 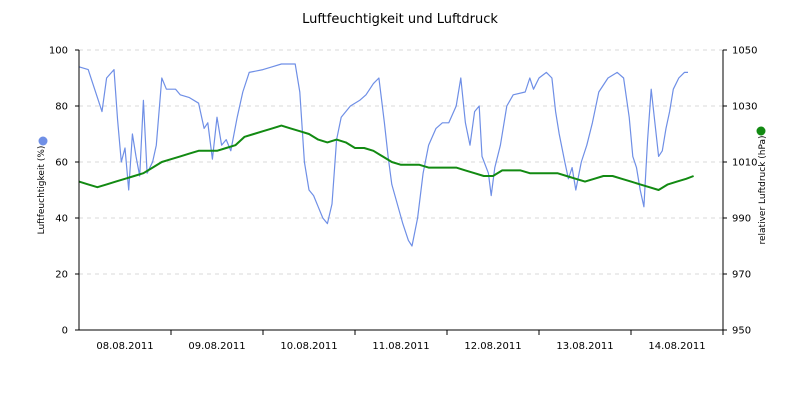 I want to click on y-tick-label-right: 1050, so click(x=744, y=51).